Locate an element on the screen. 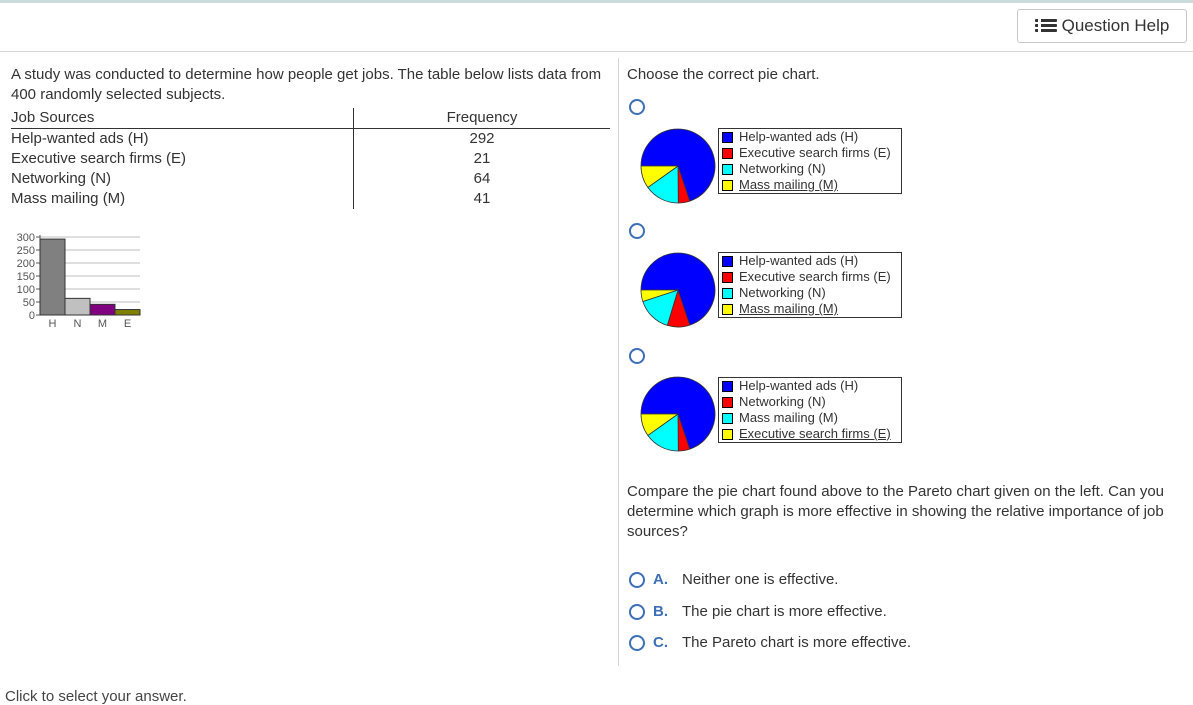 The width and height of the screenshot is (1193, 705). answer-text-b: The pie chart is more effective. is located at coordinates (784, 611).